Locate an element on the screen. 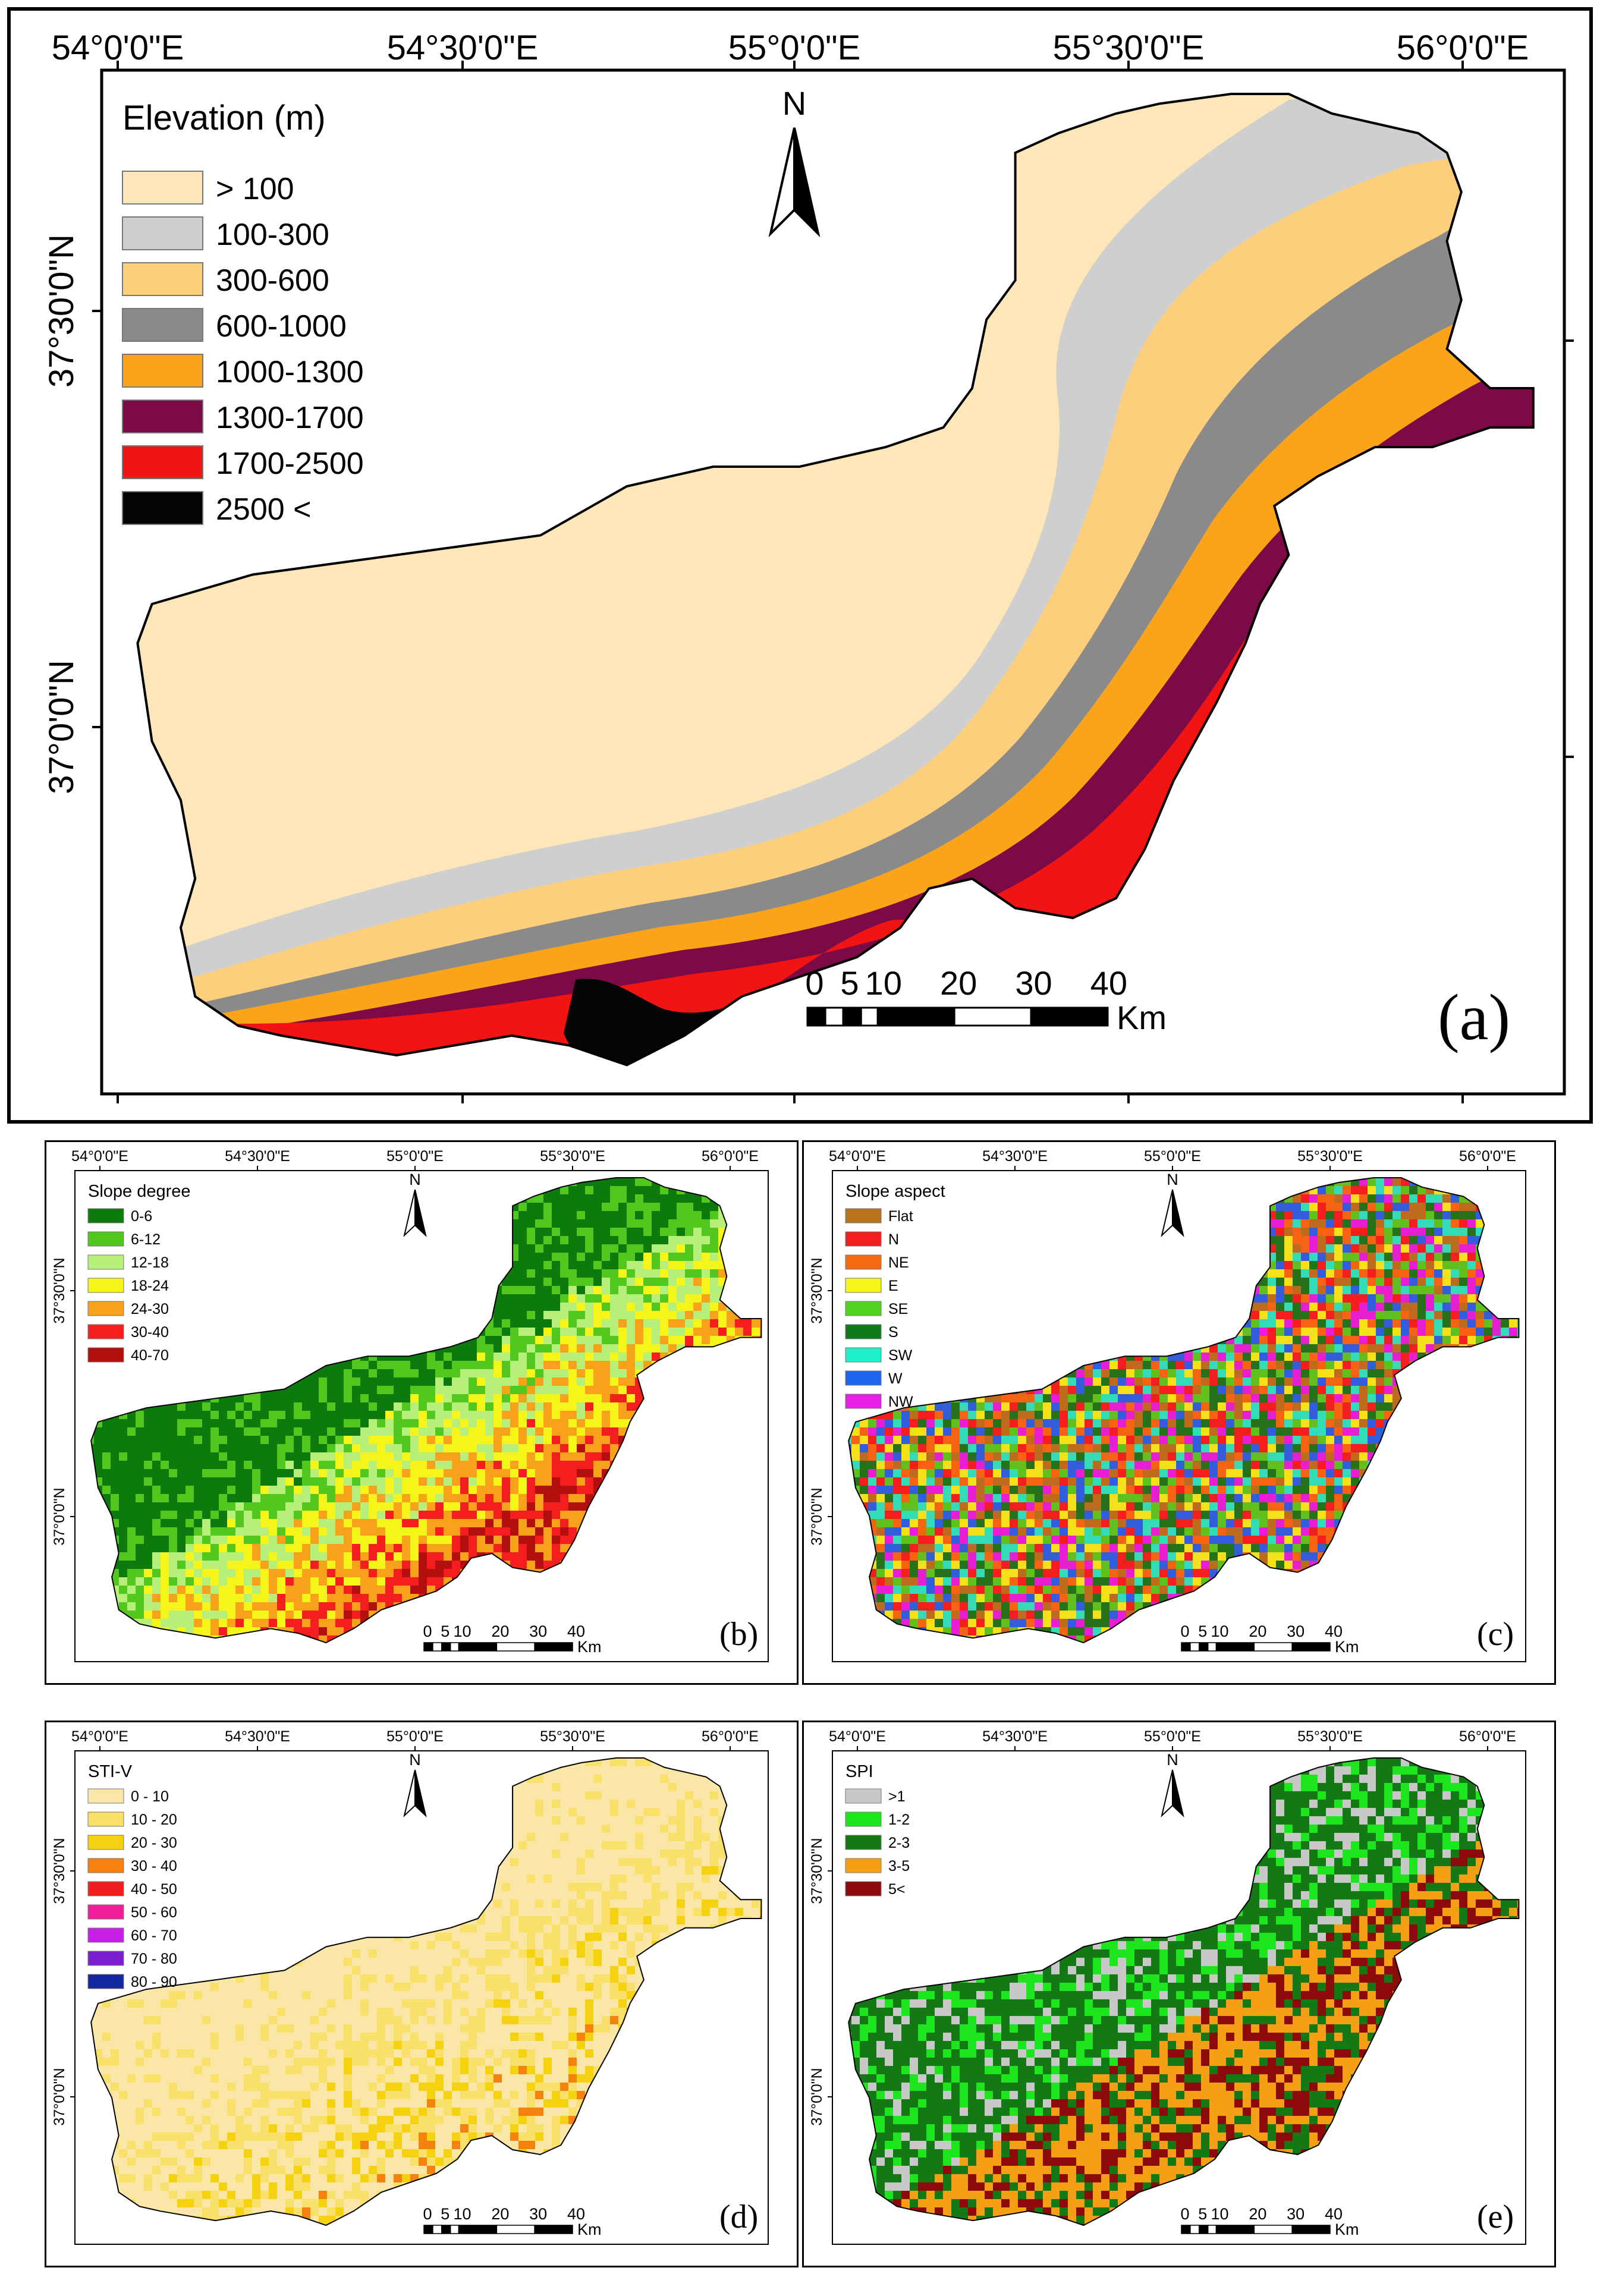  legend-label-7: 2500 < is located at coordinates (264, 509).